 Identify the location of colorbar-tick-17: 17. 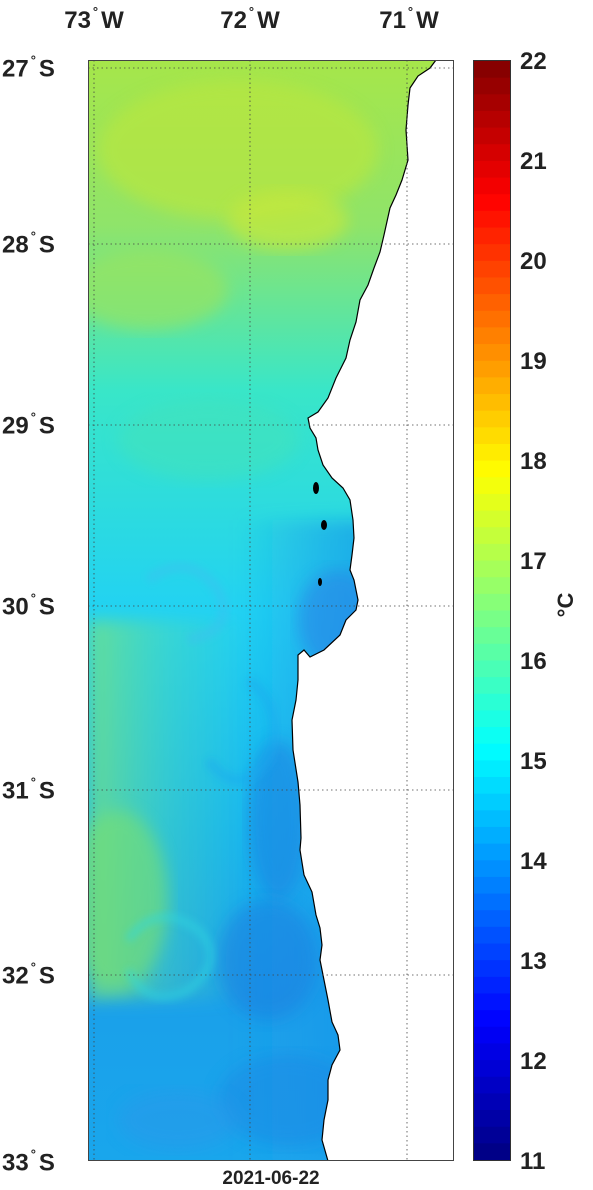
(533, 561).